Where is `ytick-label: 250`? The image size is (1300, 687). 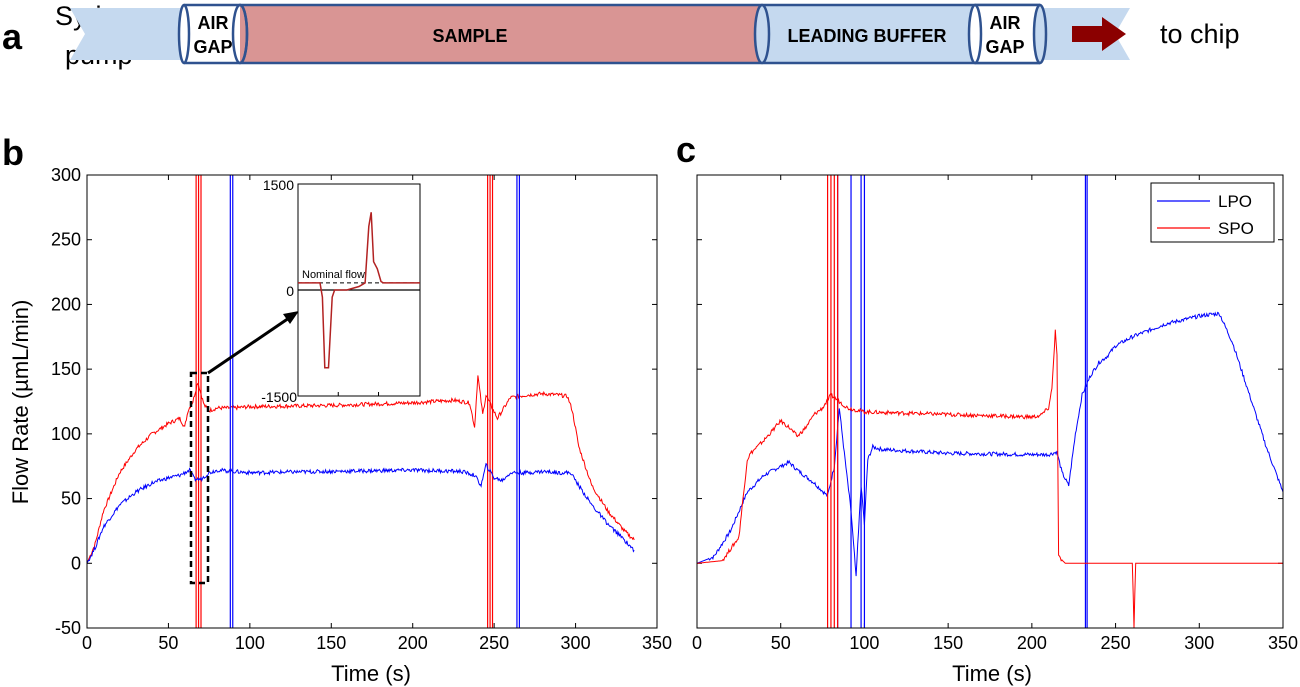
ytick-label: 250 is located at coordinates (66, 240).